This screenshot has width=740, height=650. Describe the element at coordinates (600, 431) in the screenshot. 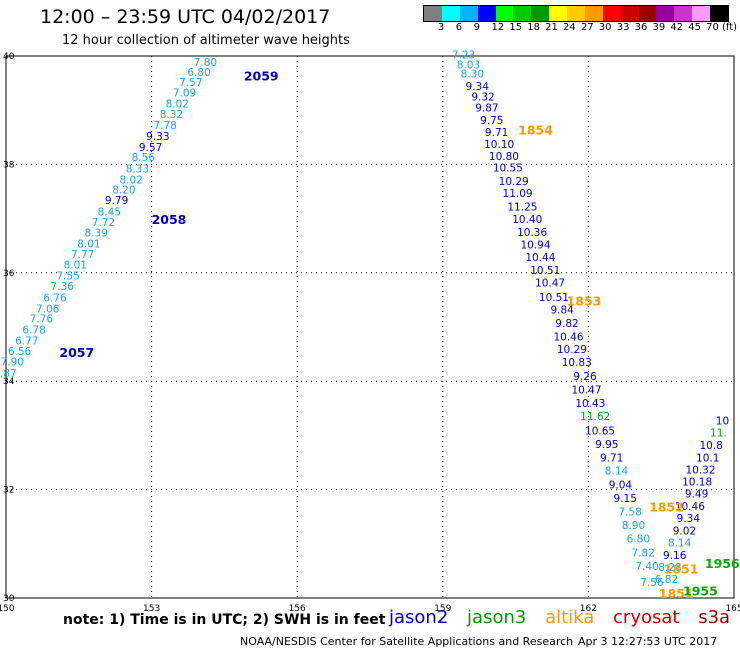

I see `data-point-label: 10.65` at that location.